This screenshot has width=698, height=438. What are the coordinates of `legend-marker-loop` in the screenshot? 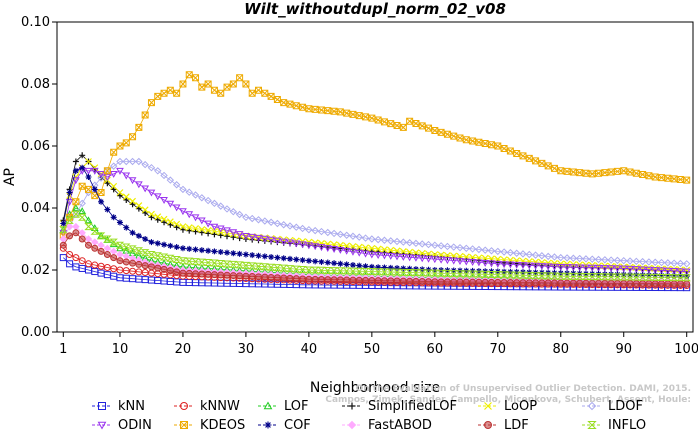 It's located at (488, 406).